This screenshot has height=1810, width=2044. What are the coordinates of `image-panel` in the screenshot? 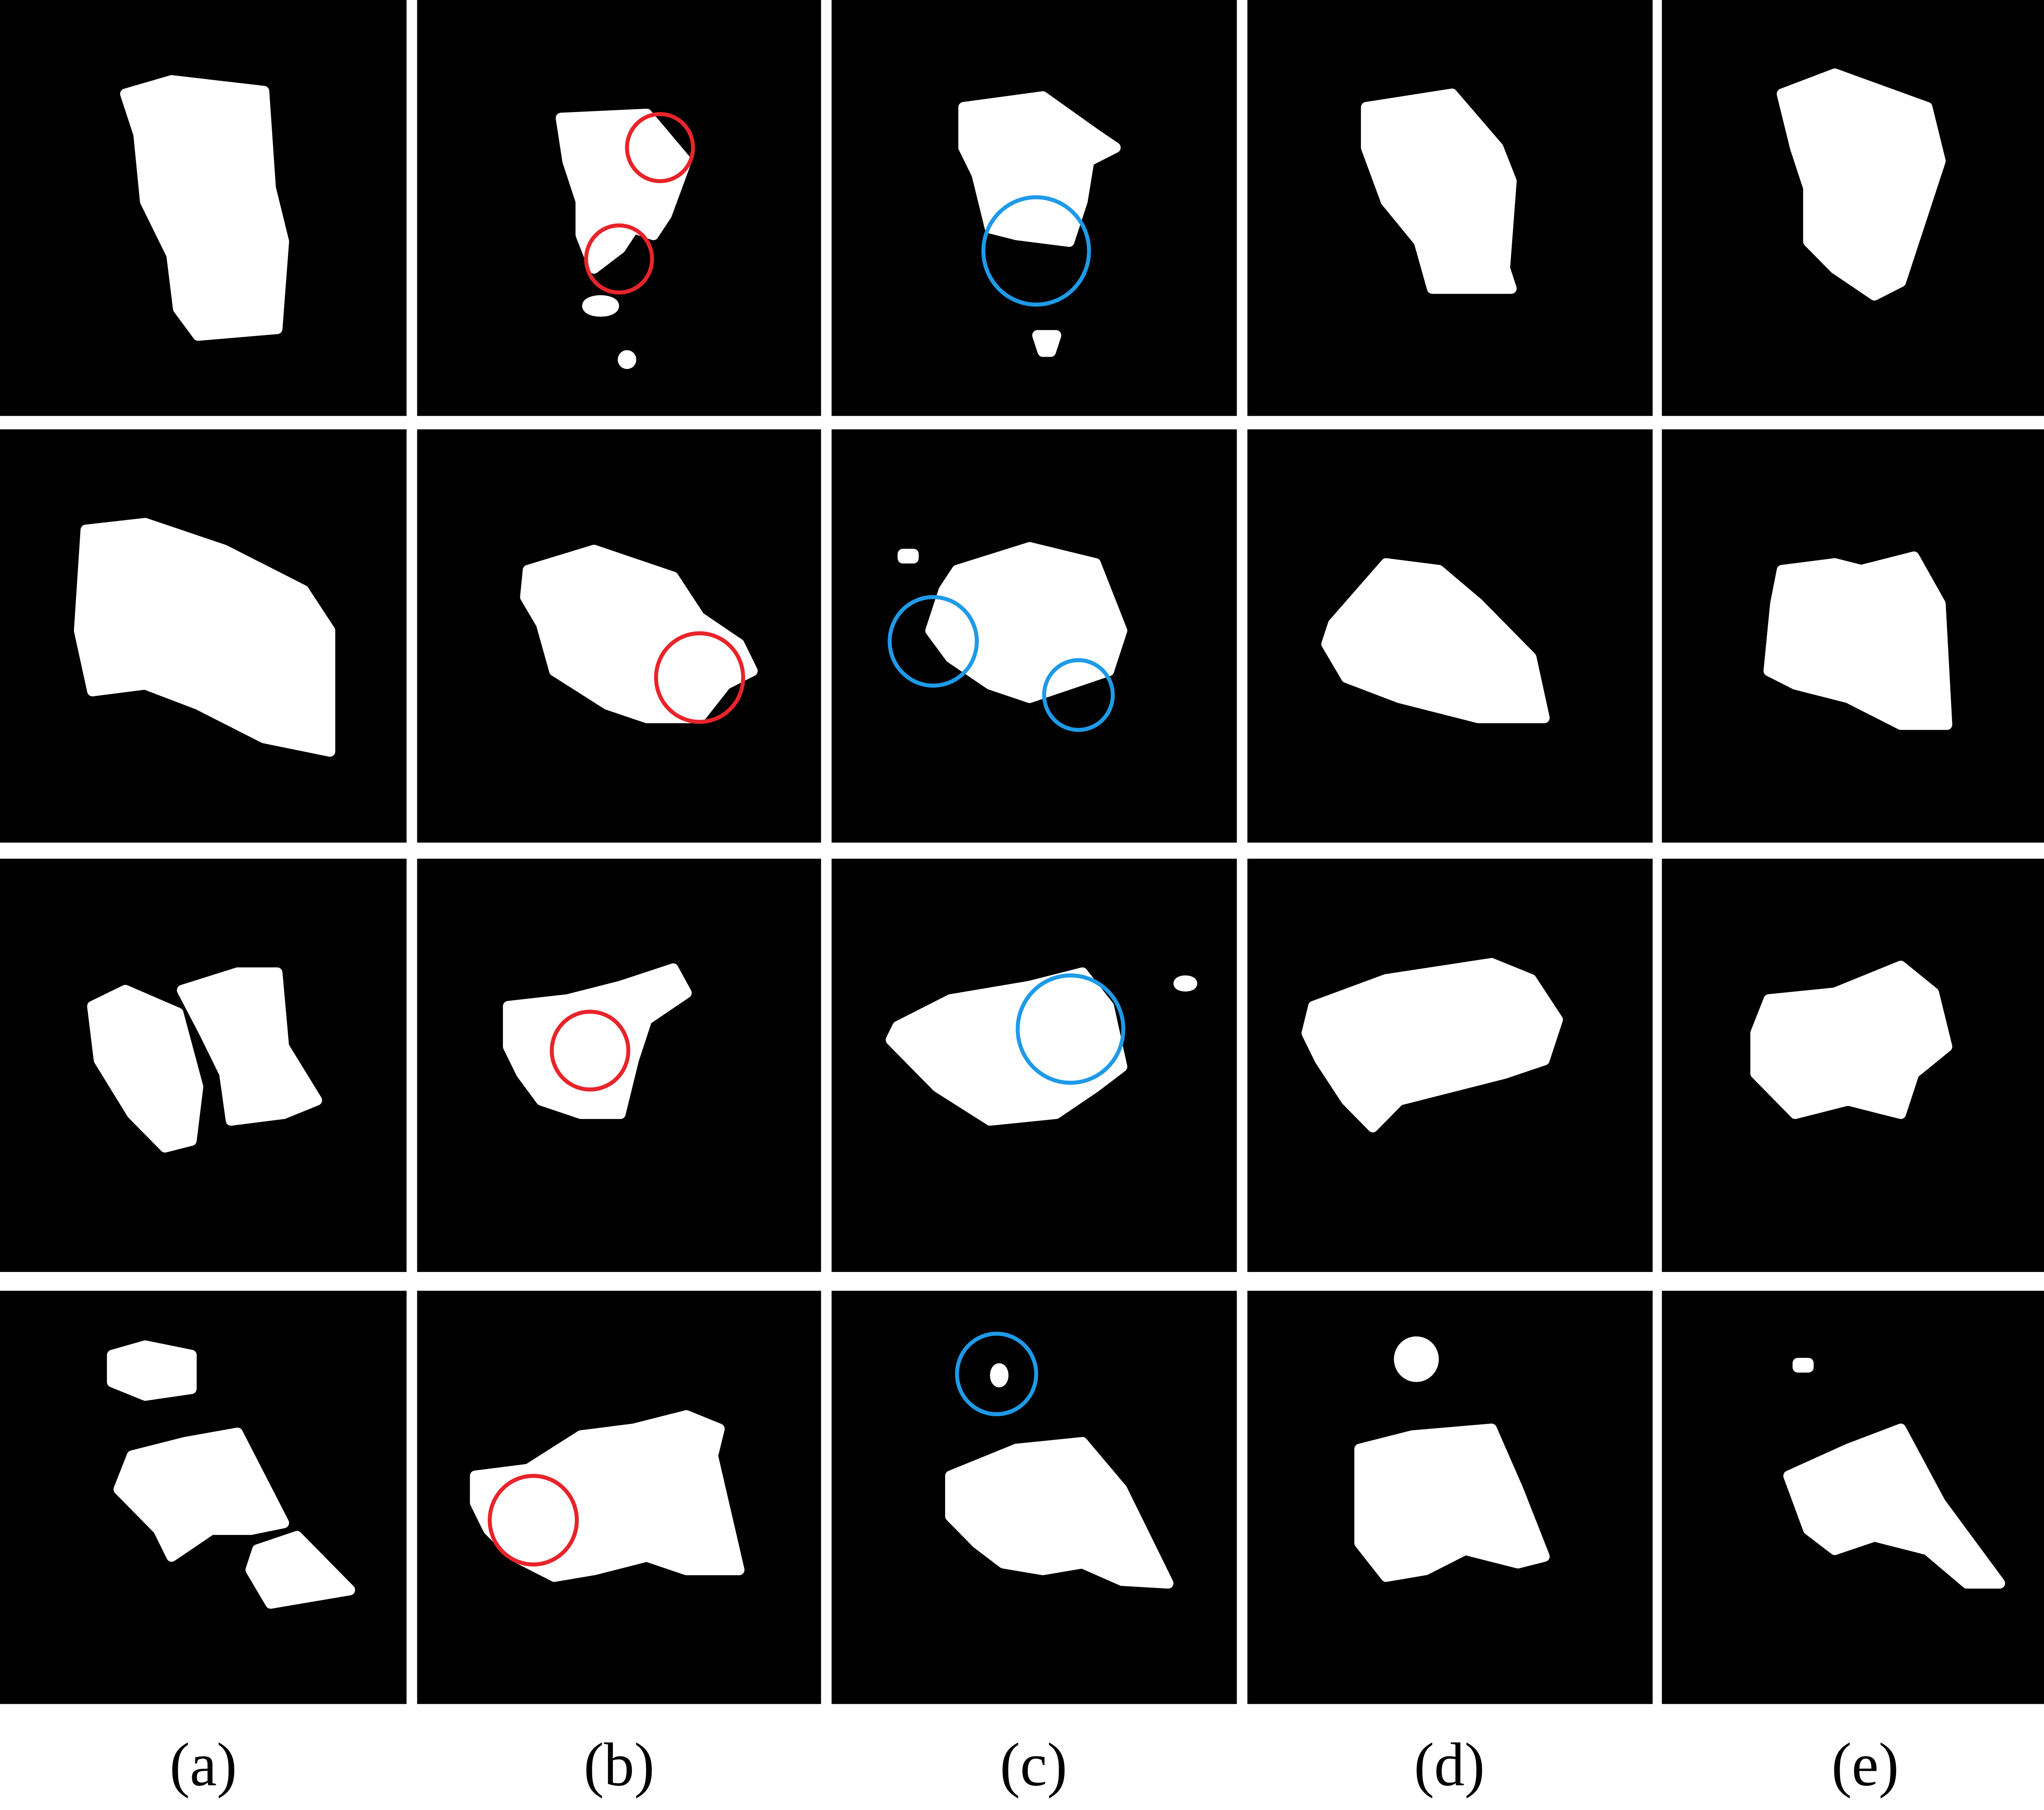 It's located at (203, 1065).